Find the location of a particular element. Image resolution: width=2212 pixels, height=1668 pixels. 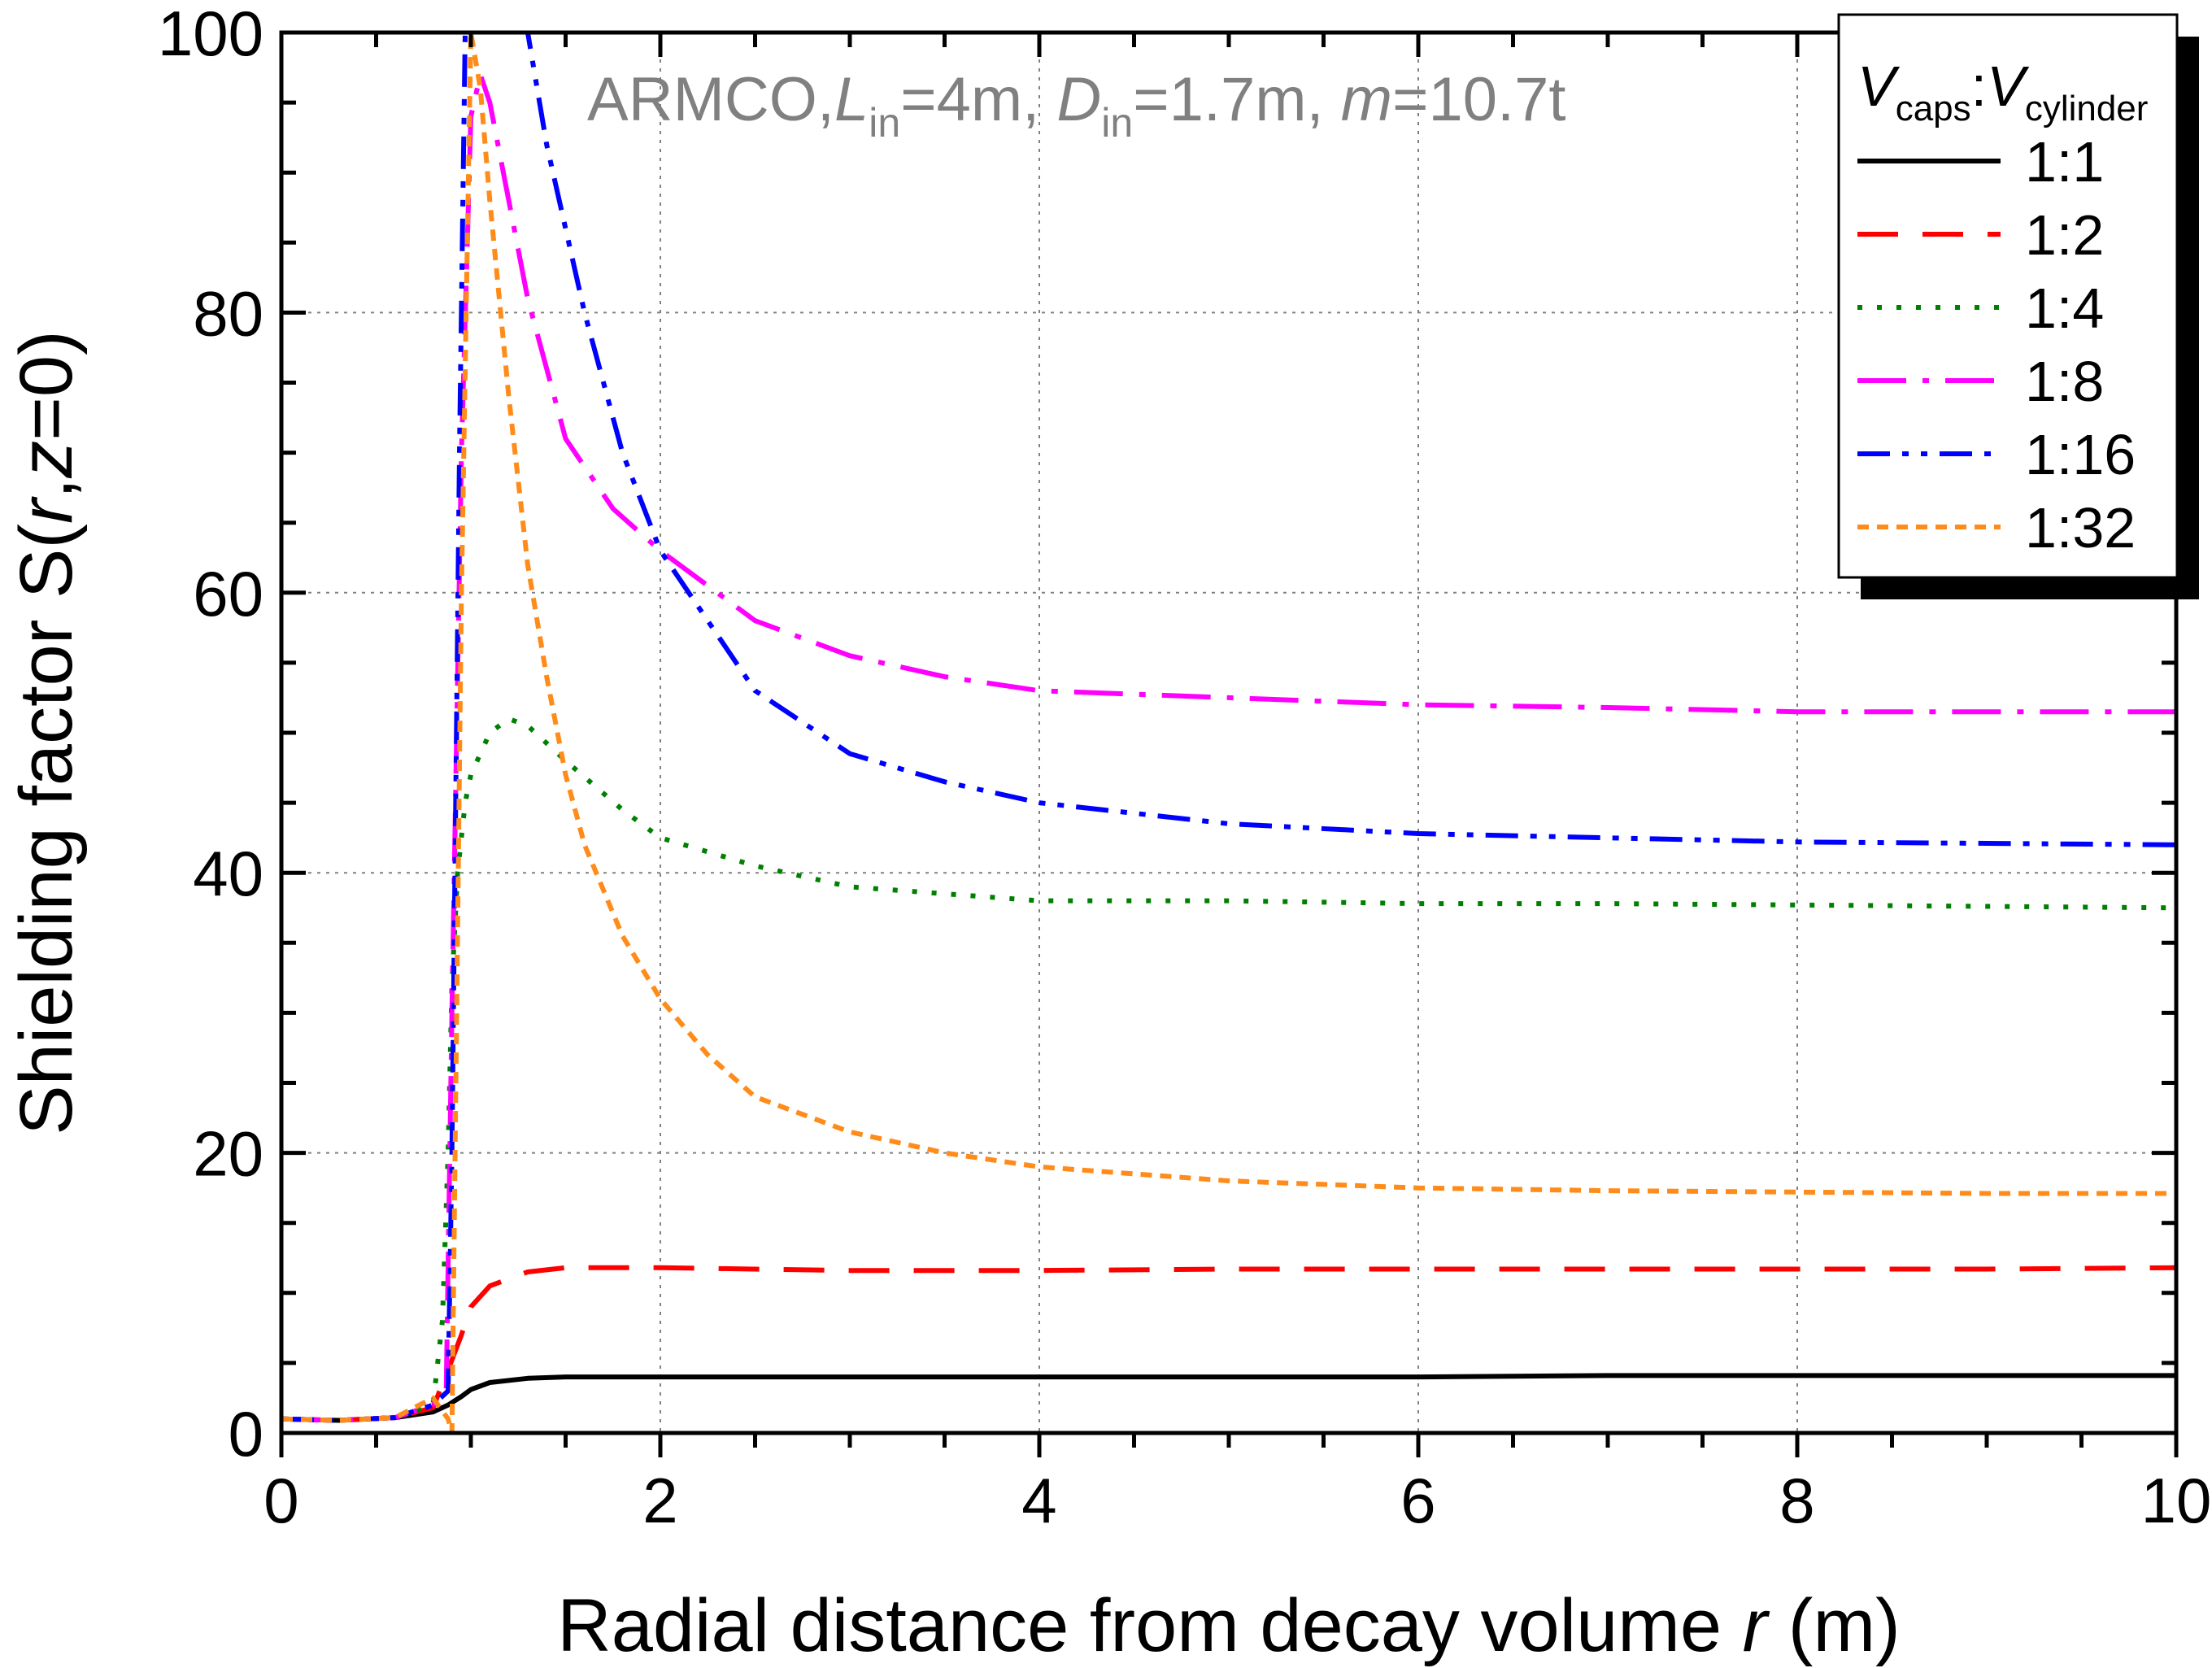

y-tick-labels: 0 20 40 60 80 100 is located at coordinates (210, 735).